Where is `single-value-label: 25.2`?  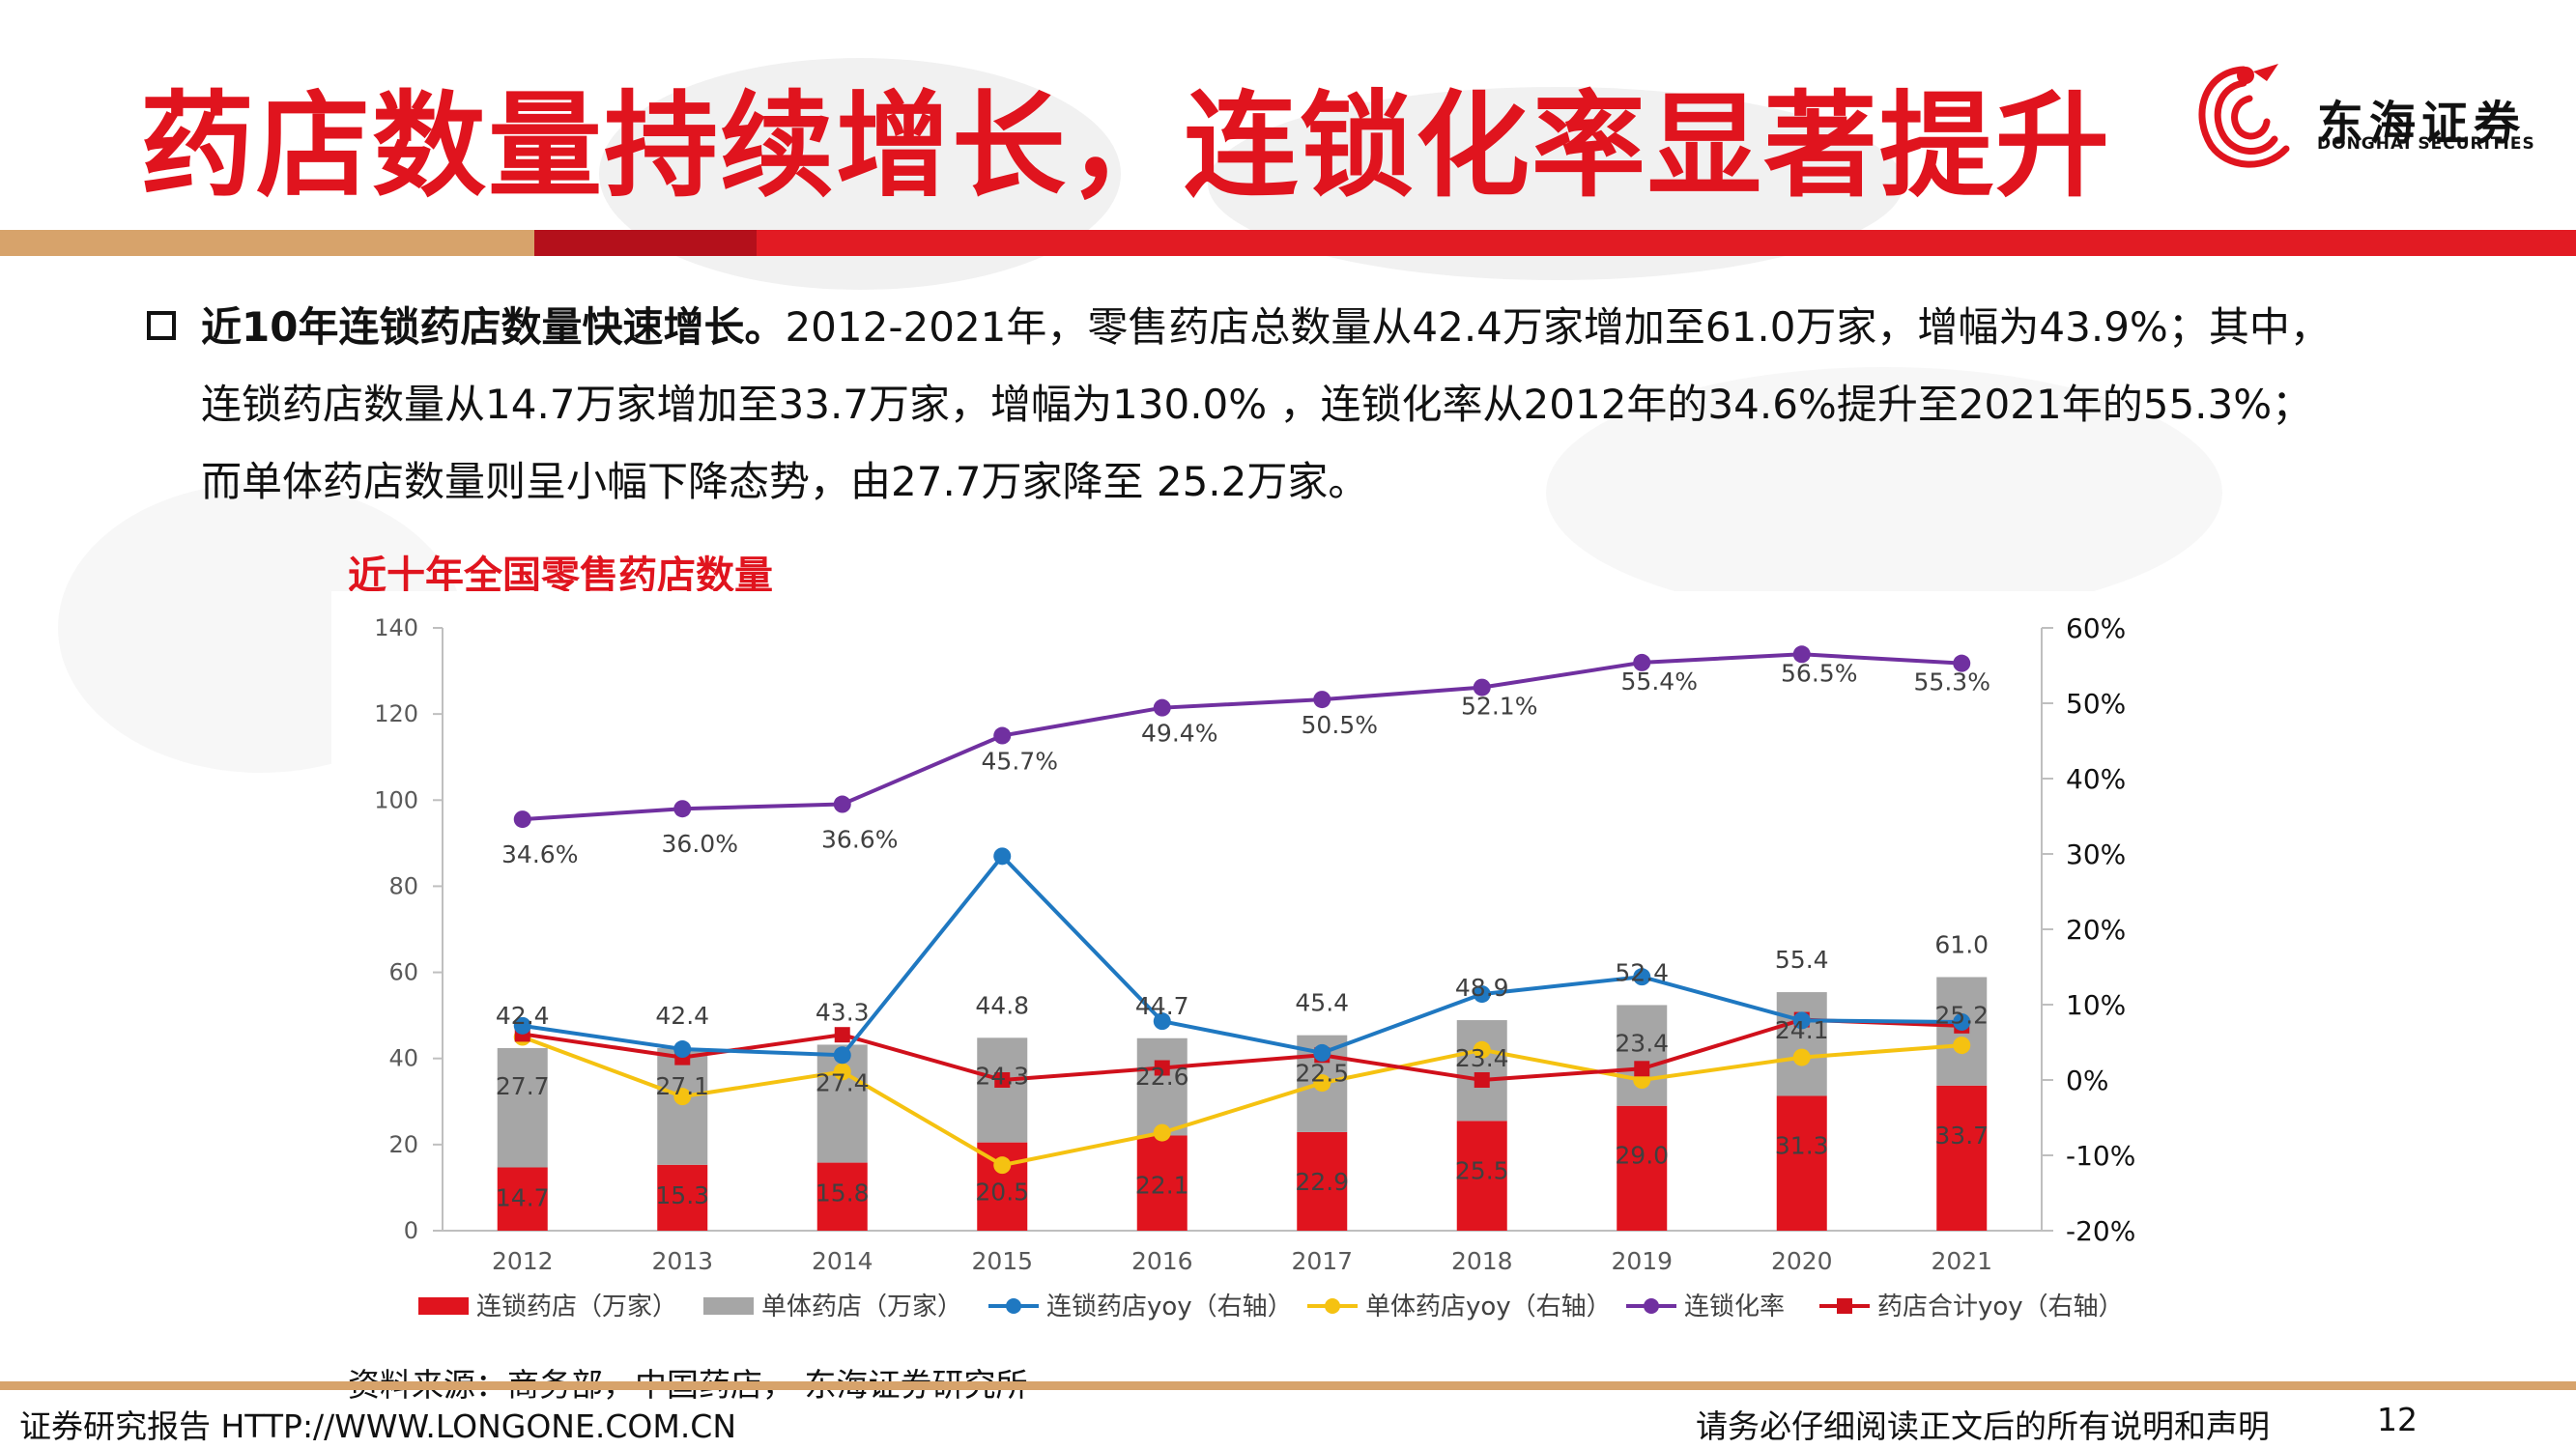
single-value-label: 25.2 is located at coordinates (1962, 1015).